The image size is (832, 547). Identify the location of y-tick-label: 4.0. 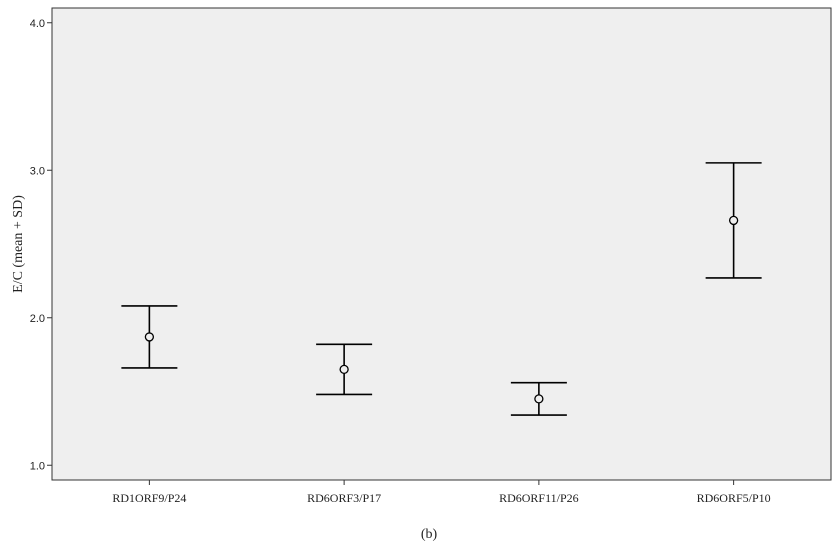
(37, 24).